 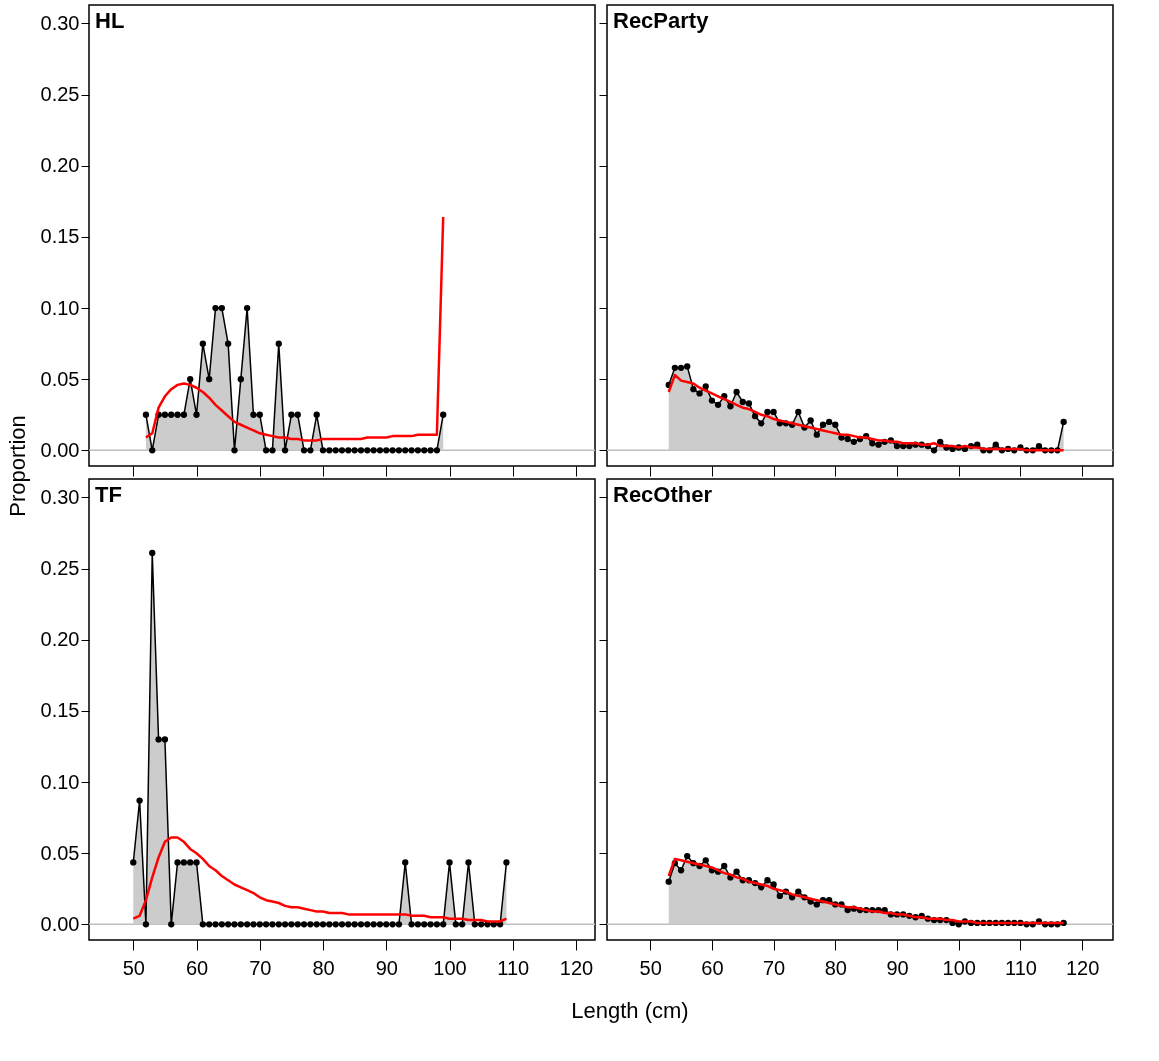 What do you see at coordinates (17, 466) in the screenshot?
I see `y-axis-title: Proportion` at bounding box center [17, 466].